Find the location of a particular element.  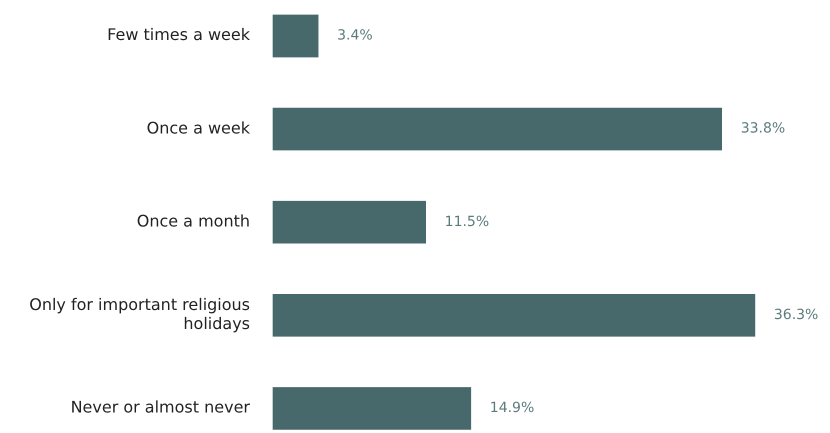

y-tick-label: Once a week is located at coordinates (198, 128).